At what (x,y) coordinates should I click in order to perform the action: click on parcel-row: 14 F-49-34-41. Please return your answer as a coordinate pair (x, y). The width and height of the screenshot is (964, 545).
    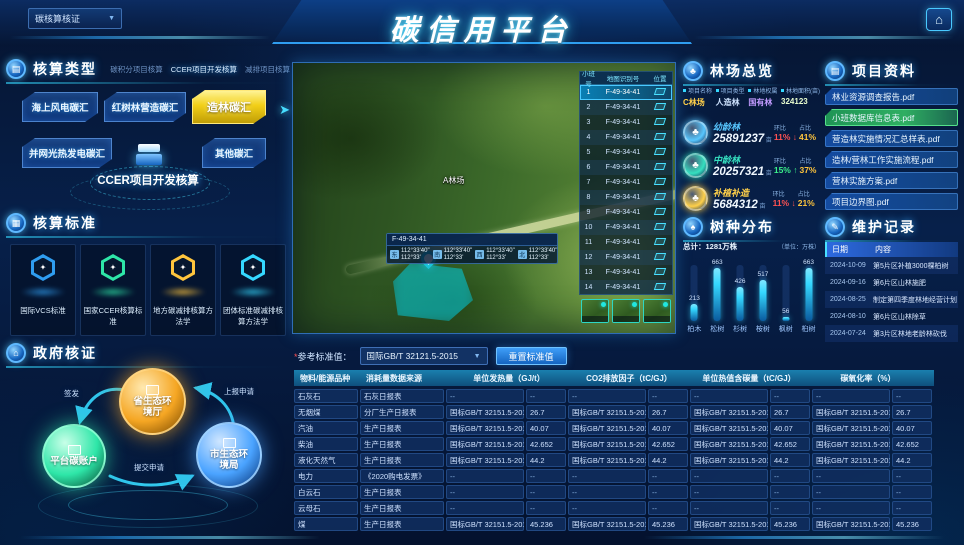
    Looking at the image, I should click on (626, 287).